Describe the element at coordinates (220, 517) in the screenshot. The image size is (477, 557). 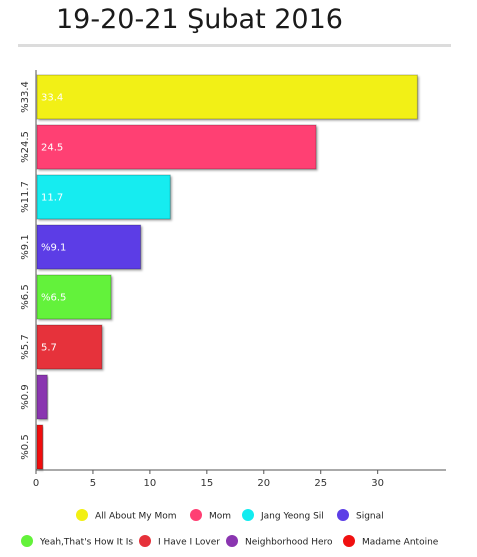
I see `legend-label: Mom` at that location.